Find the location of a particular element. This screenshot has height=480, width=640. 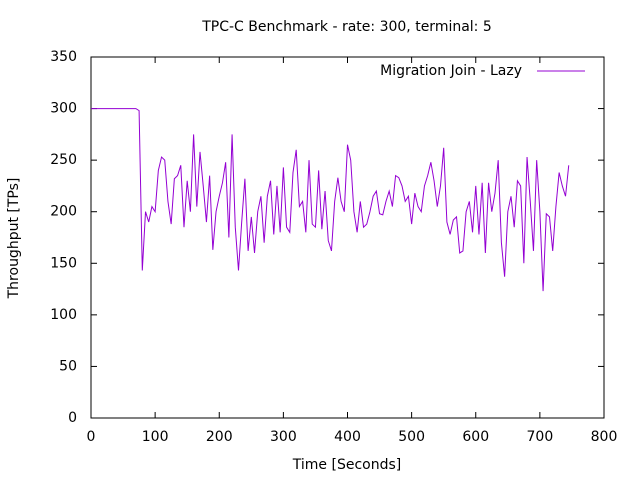

chart-title: TPC-C Benchmark - rate: 300, terminal: 5 is located at coordinates (346, 27).